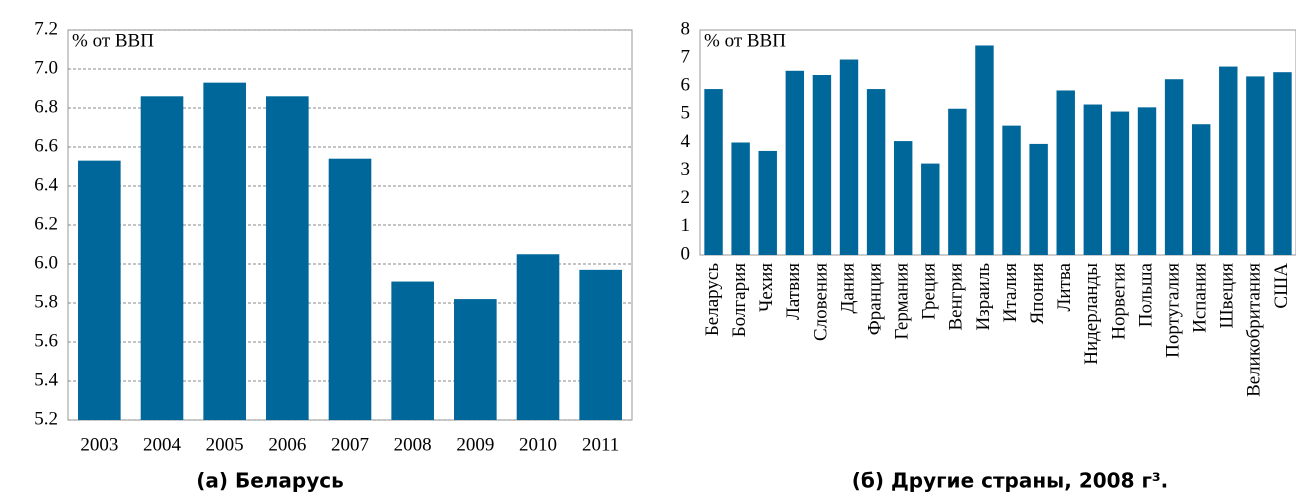  I want to click on x-tick-label: Венгрия, so click(956, 297).